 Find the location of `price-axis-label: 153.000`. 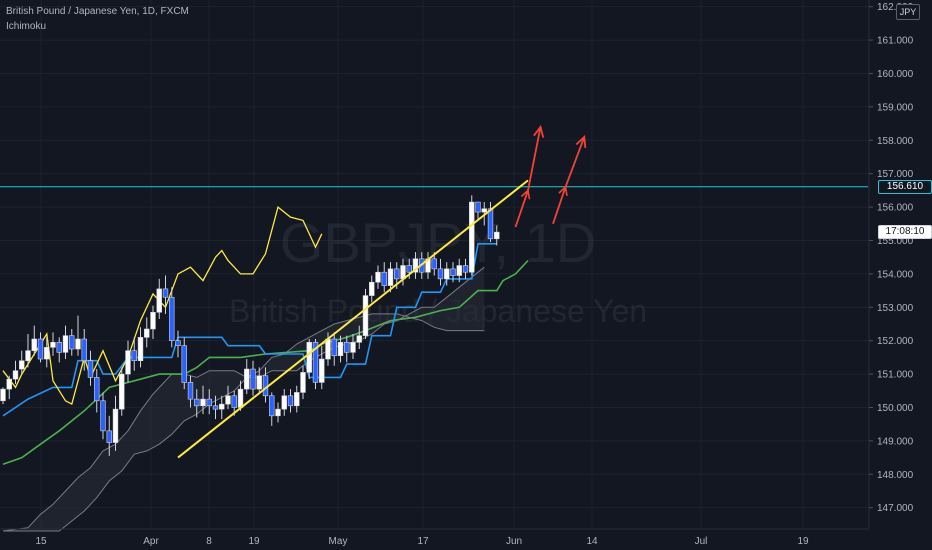

price-axis-label: 153.000 is located at coordinates (895, 308).